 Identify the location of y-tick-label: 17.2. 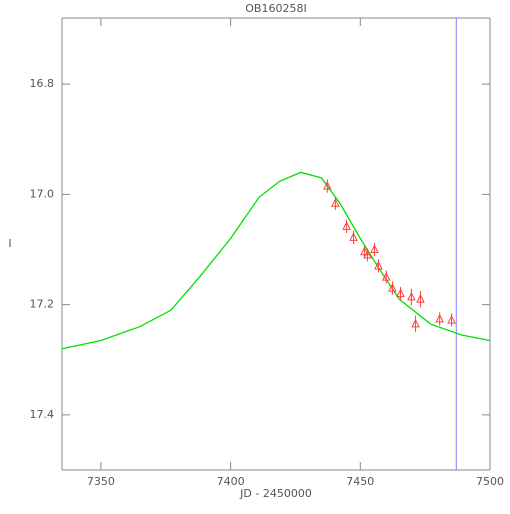
(42, 304).